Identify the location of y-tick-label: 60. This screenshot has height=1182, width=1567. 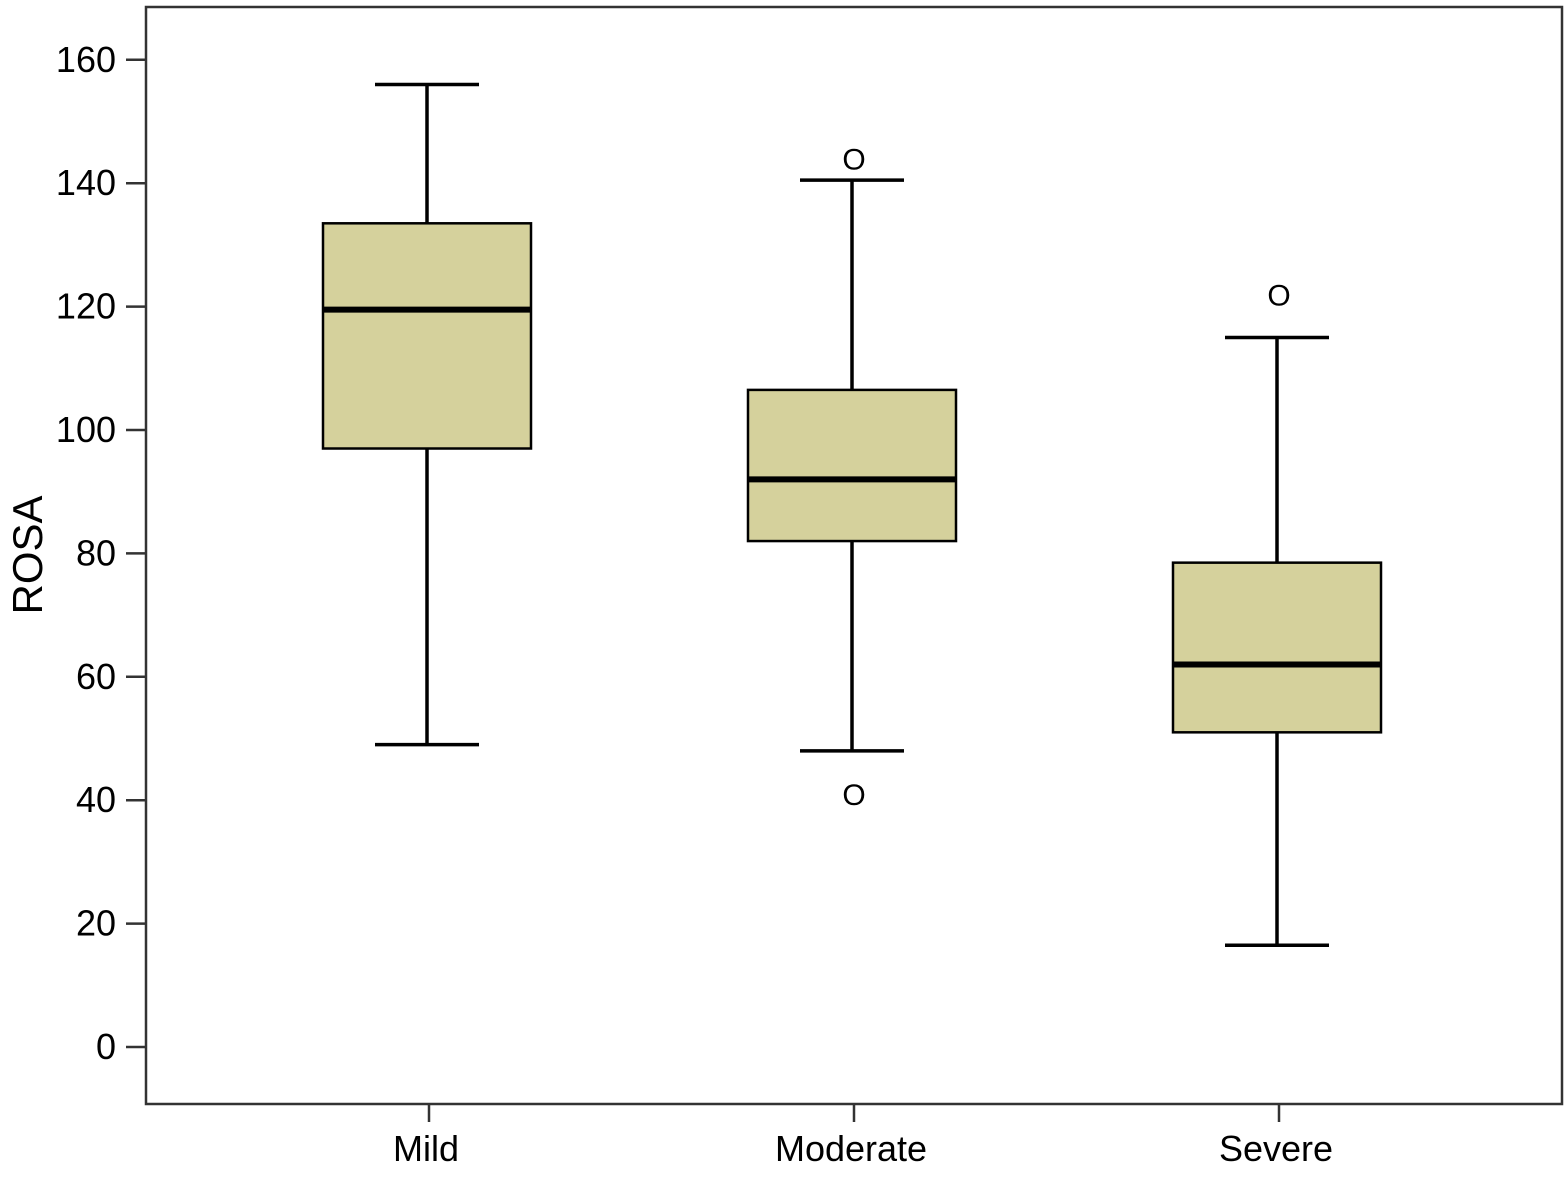
(96, 676).